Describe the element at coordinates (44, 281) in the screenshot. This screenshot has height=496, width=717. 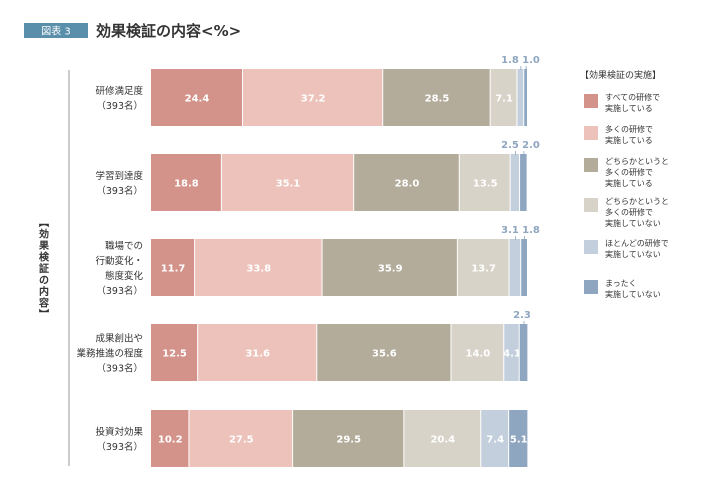
I see `vertical-label-char: の` at that location.